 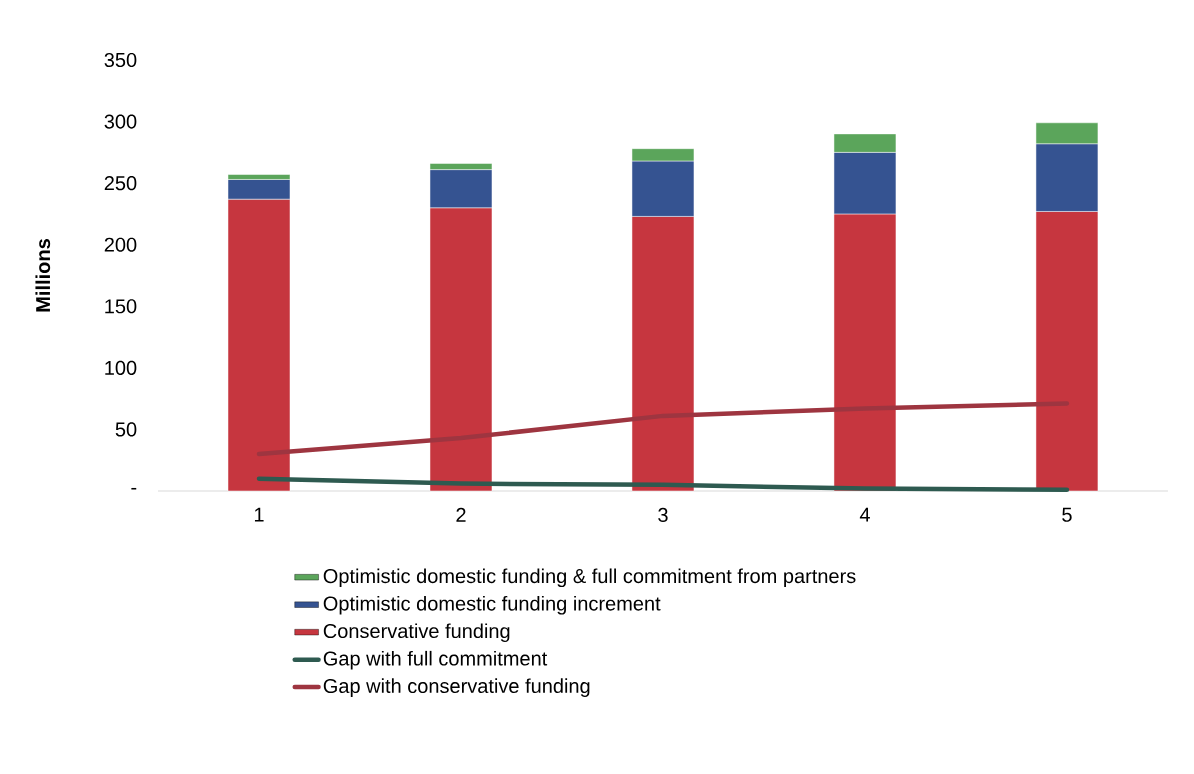 What do you see at coordinates (120, 183) in the screenshot?
I see `y-tick-label: 250` at bounding box center [120, 183].